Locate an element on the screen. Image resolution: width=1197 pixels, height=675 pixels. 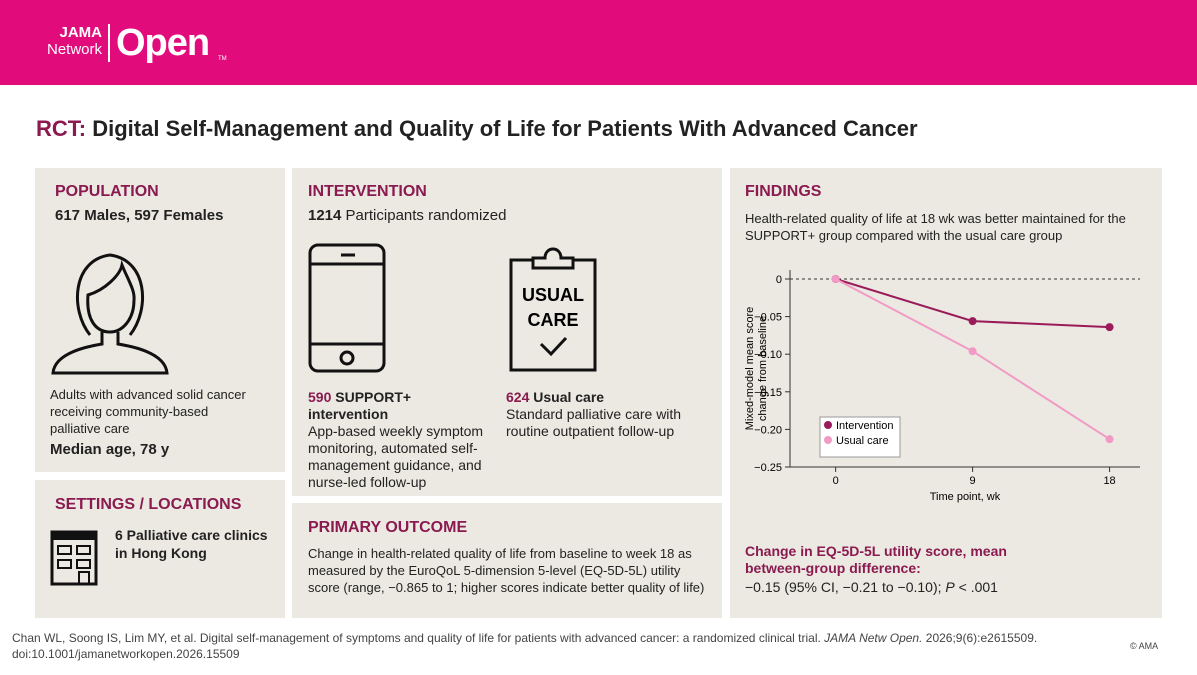
x-tick-label: 9 is located at coordinates (973, 481).